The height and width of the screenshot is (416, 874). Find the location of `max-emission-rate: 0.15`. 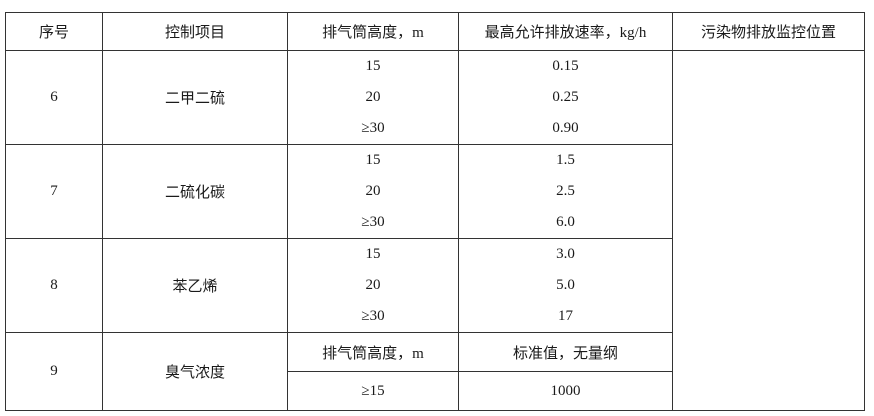

max-emission-rate: 0.15 is located at coordinates (565, 66).